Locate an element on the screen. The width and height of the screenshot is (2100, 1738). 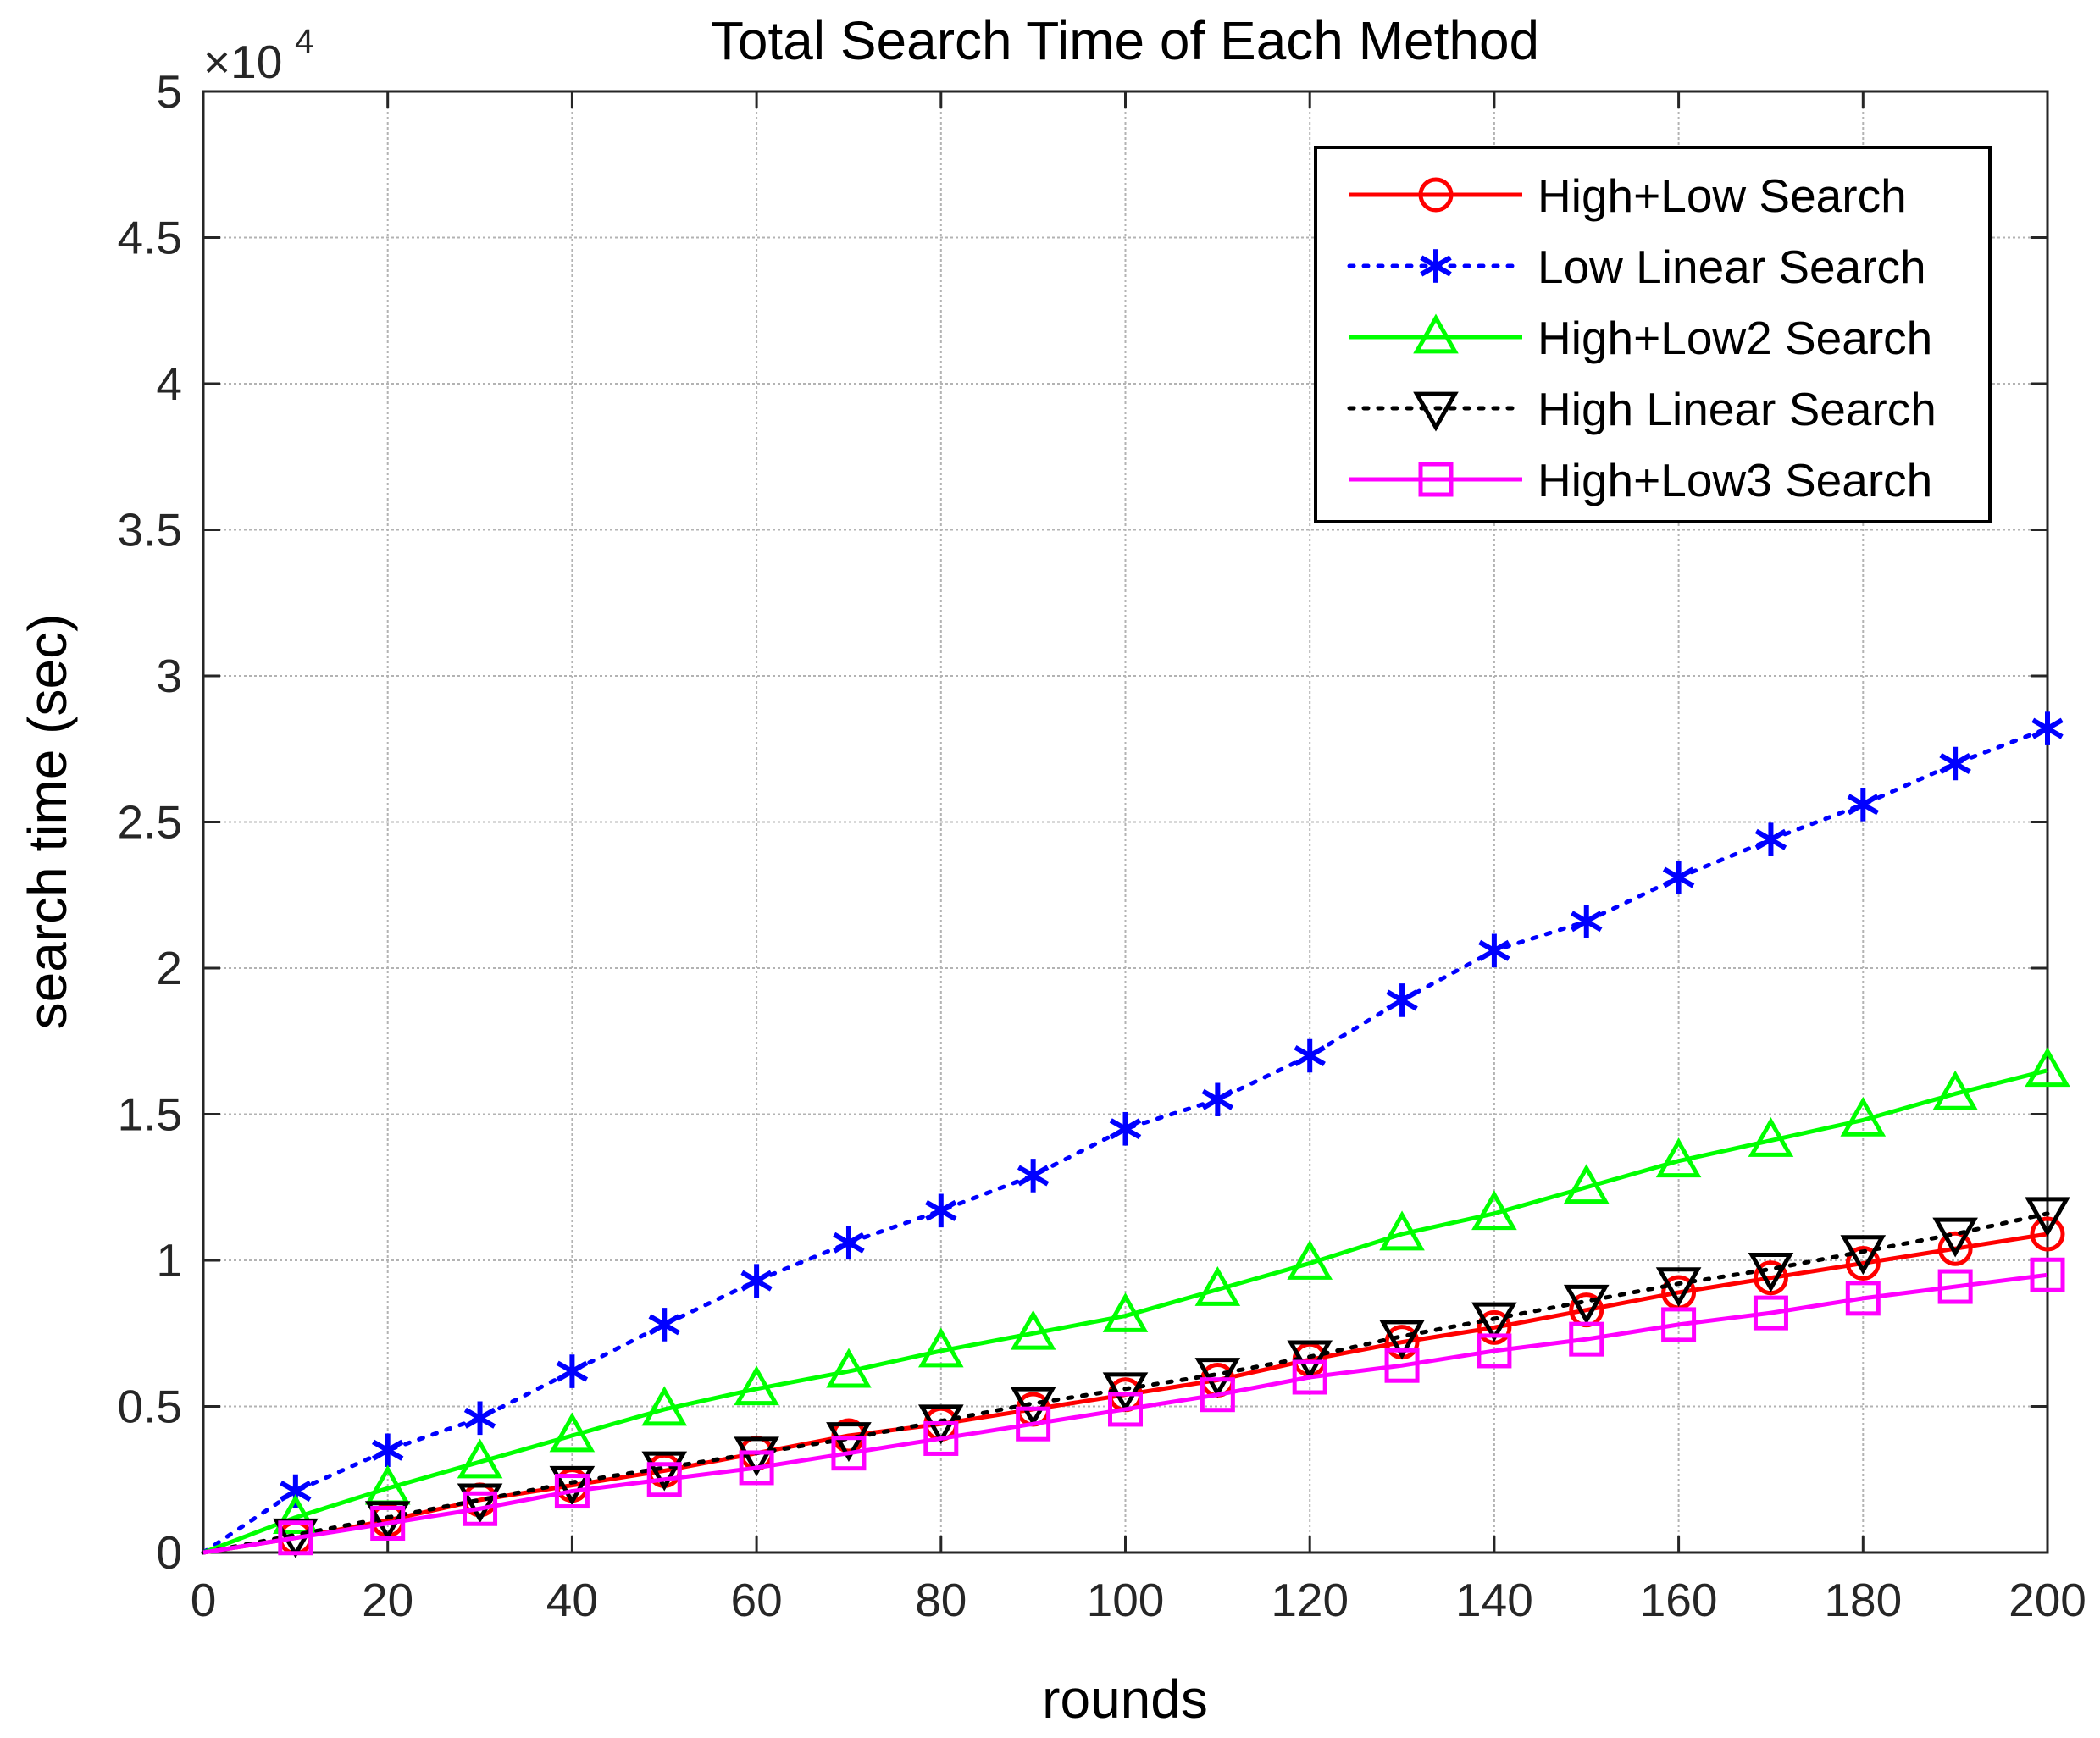
legend-entry: High+Low2 Search is located at coordinates (1640, 338).